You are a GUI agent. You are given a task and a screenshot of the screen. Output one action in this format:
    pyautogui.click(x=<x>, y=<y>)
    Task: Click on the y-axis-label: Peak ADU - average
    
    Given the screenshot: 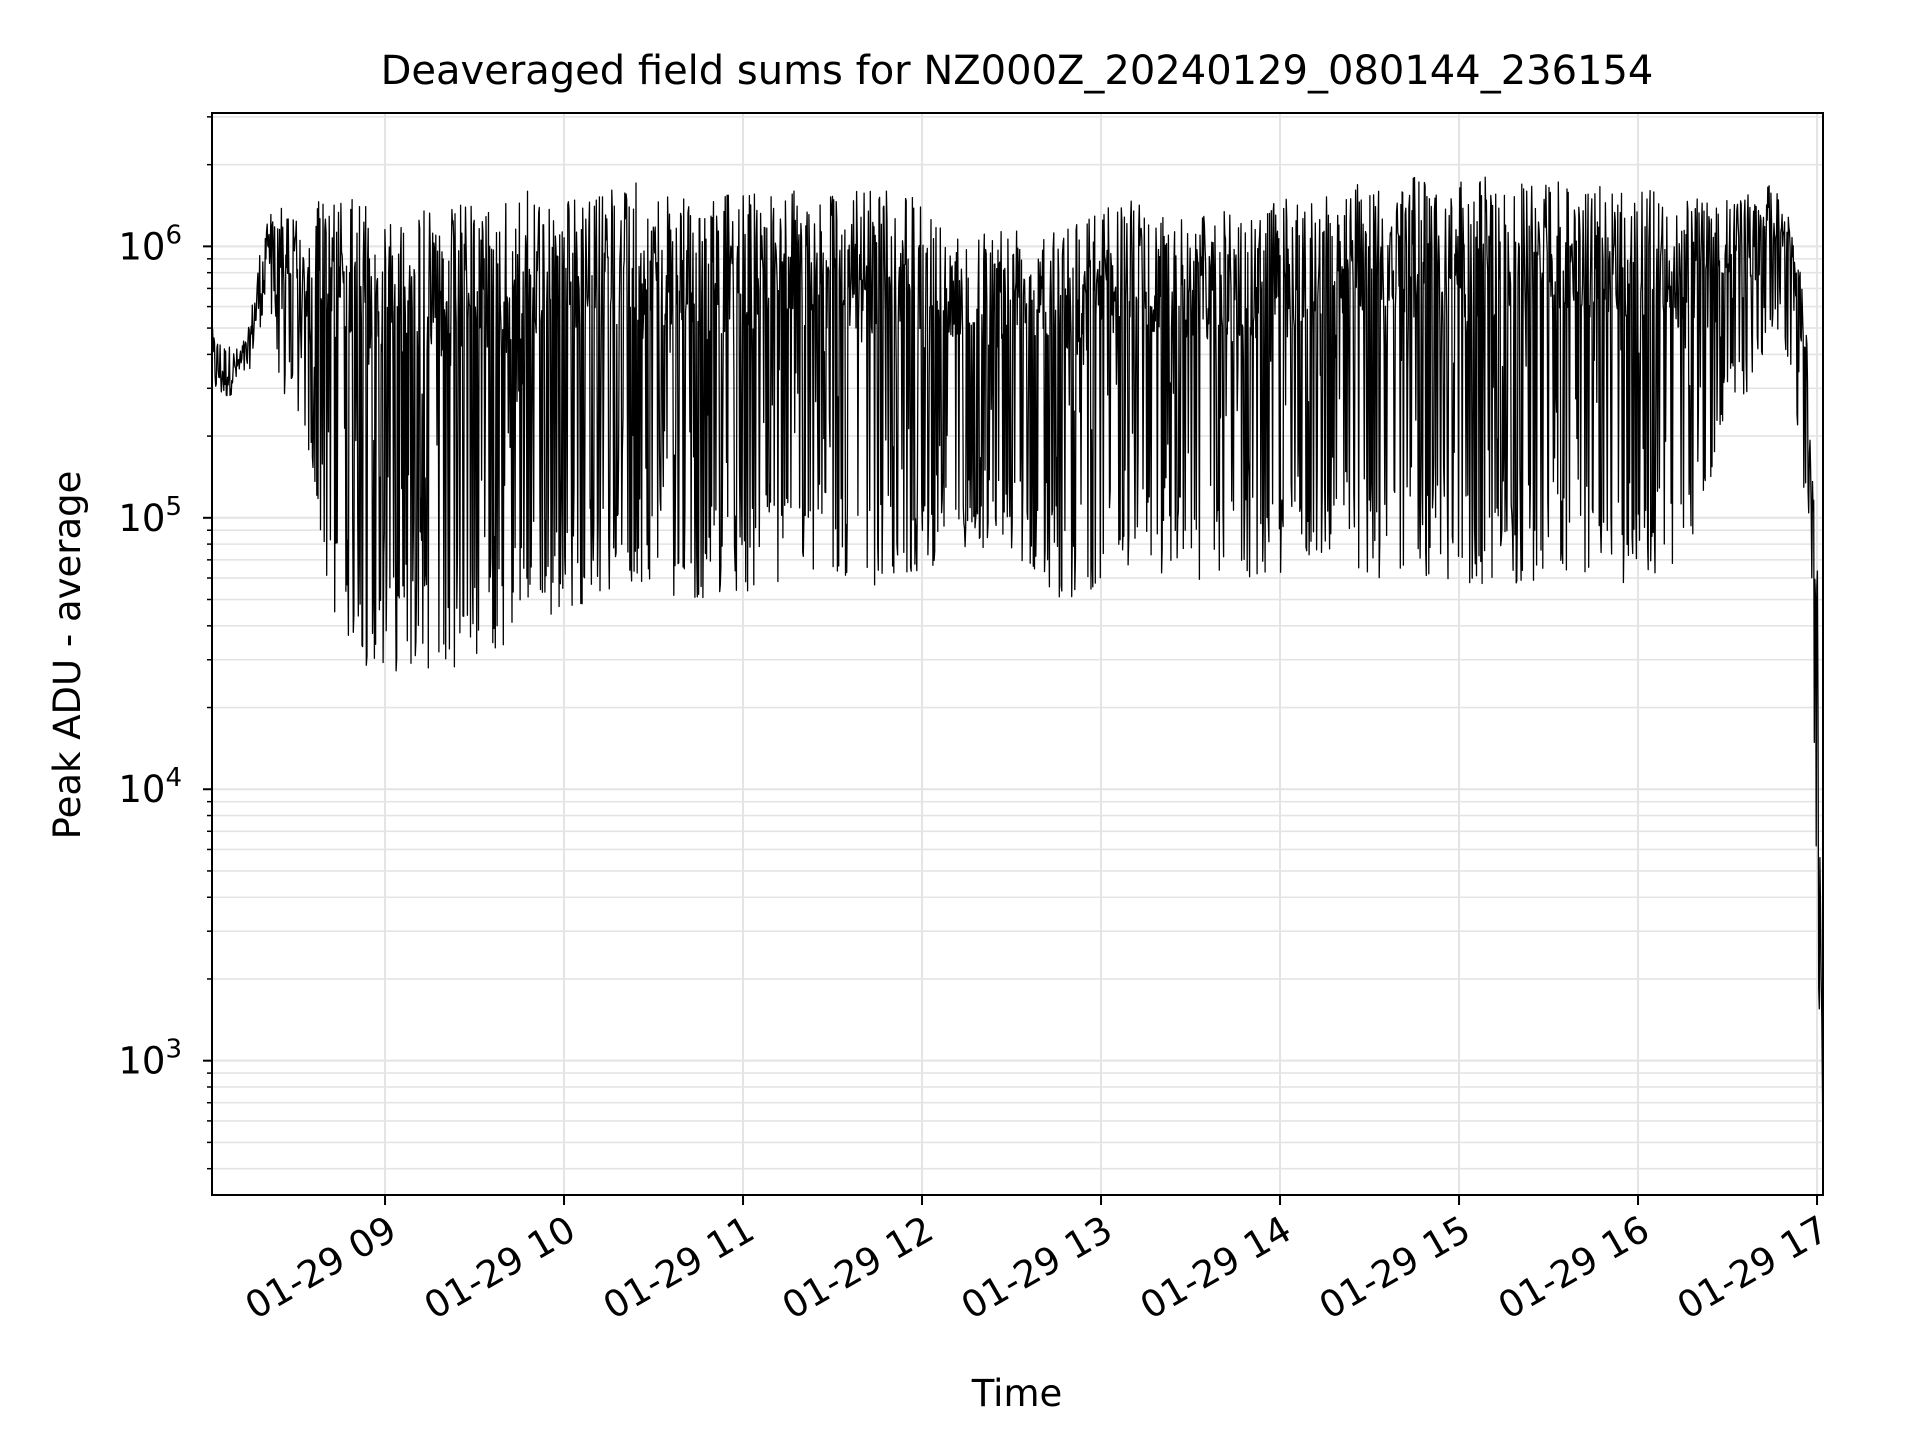 What is the action you would take?
    pyautogui.click(x=67, y=655)
    